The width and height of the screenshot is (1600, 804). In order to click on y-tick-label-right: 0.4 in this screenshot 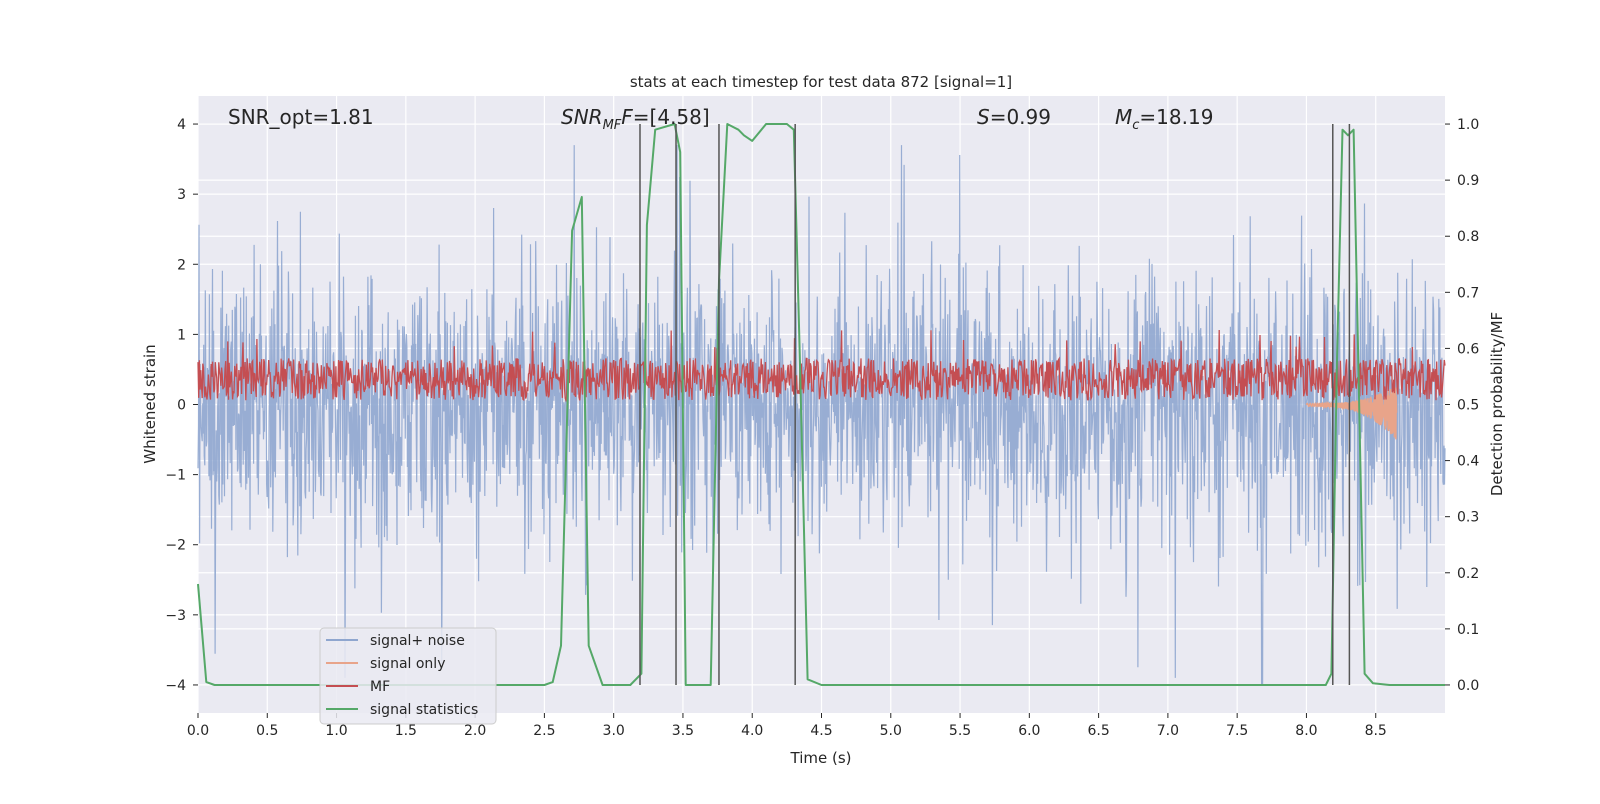, I will do `click(1468, 462)`.